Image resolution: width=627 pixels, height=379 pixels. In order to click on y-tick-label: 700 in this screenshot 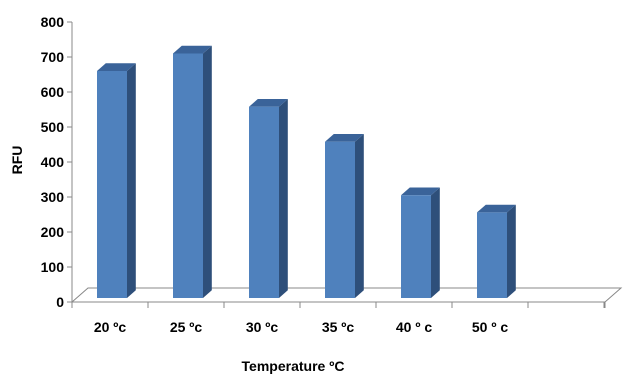, I will do `click(53, 57)`.